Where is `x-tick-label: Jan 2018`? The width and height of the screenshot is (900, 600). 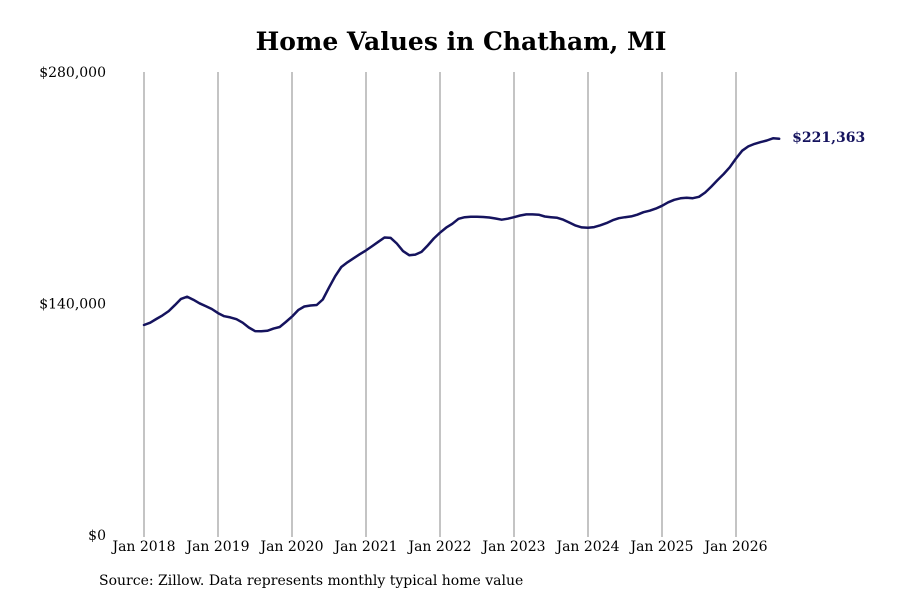
x-tick-label: Jan 2018 is located at coordinates (142, 547).